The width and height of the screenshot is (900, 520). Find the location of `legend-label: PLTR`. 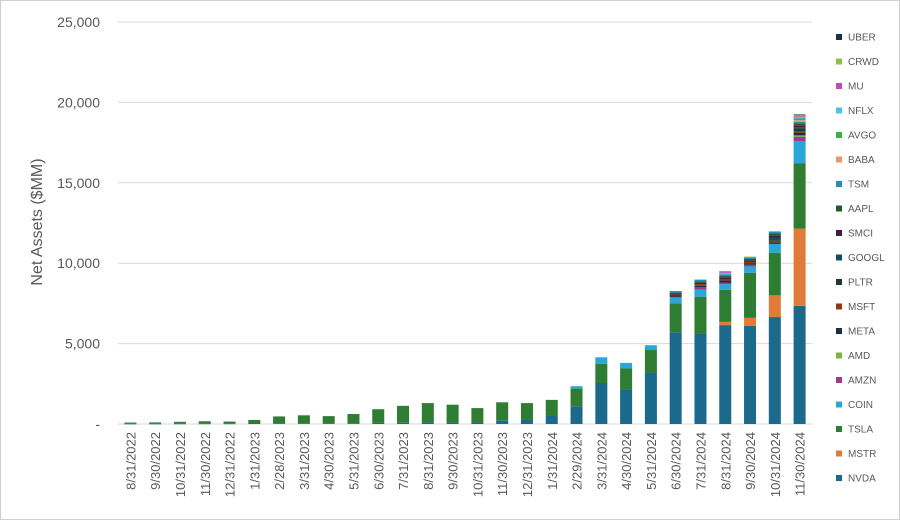

legend-label: PLTR is located at coordinates (860, 283).